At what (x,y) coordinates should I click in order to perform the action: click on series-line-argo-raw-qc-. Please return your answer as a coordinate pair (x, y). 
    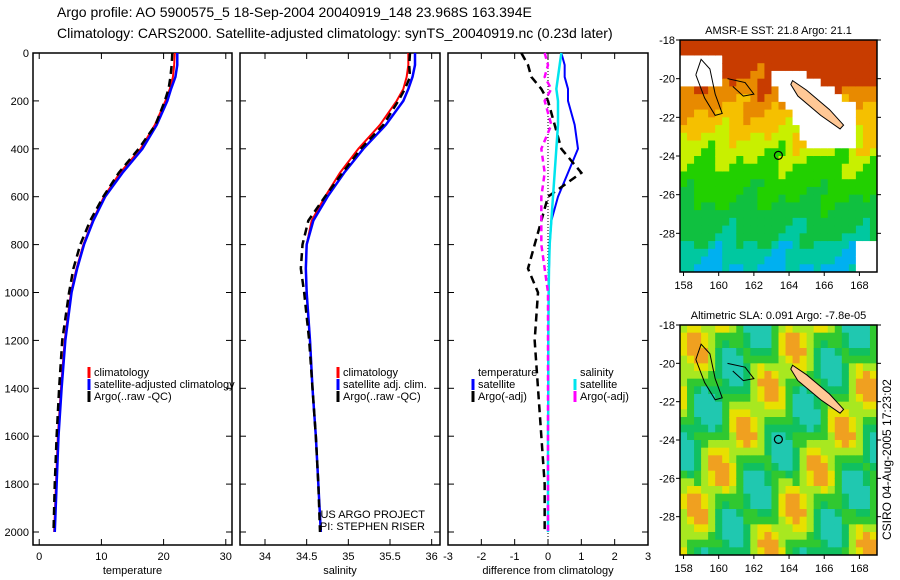
    Looking at the image, I should click on (113, 292).